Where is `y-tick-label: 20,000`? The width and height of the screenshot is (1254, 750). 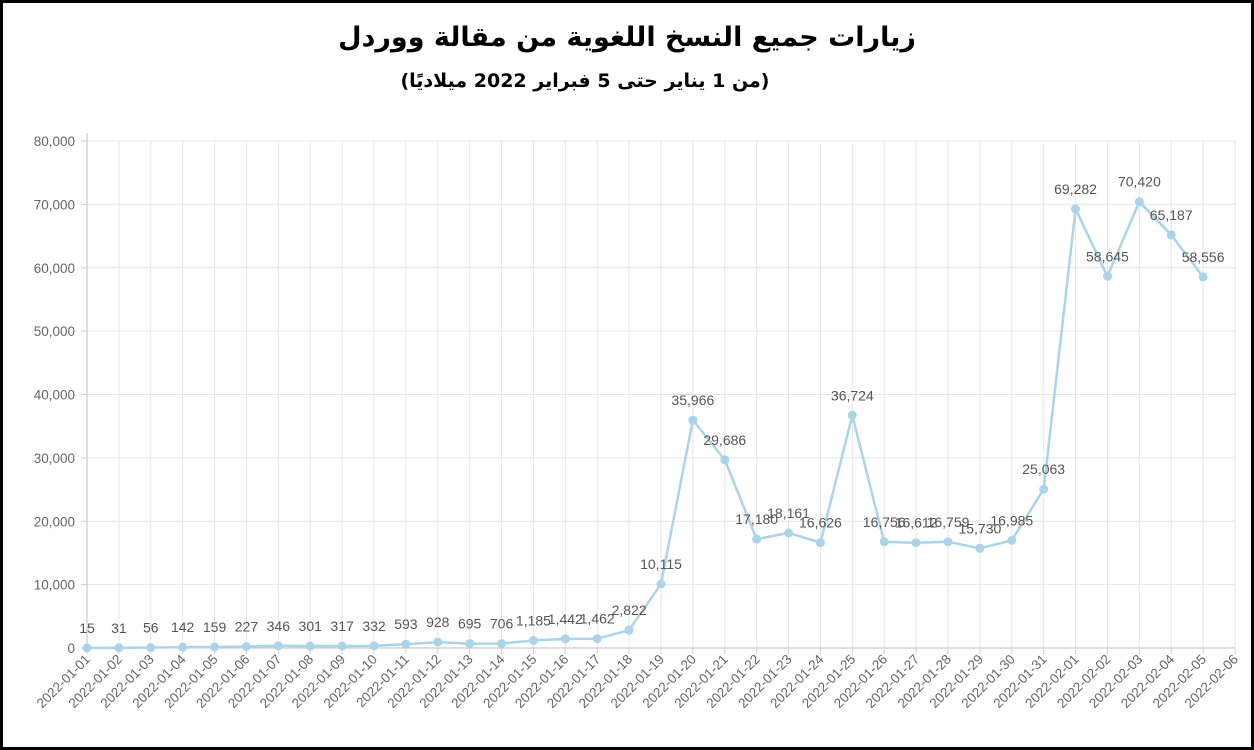 y-tick-label: 20,000 is located at coordinates (54, 521).